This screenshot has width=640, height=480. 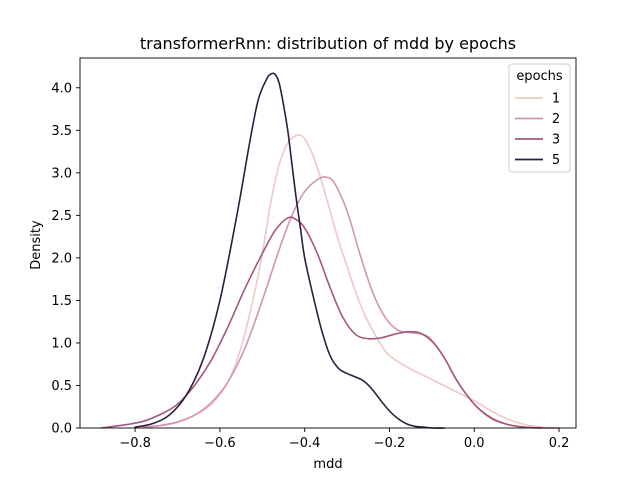 What do you see at coordinates (61, 386) in the screenshot?
I see `y-tick-label: 0.5` at bounding box center [61, 386].